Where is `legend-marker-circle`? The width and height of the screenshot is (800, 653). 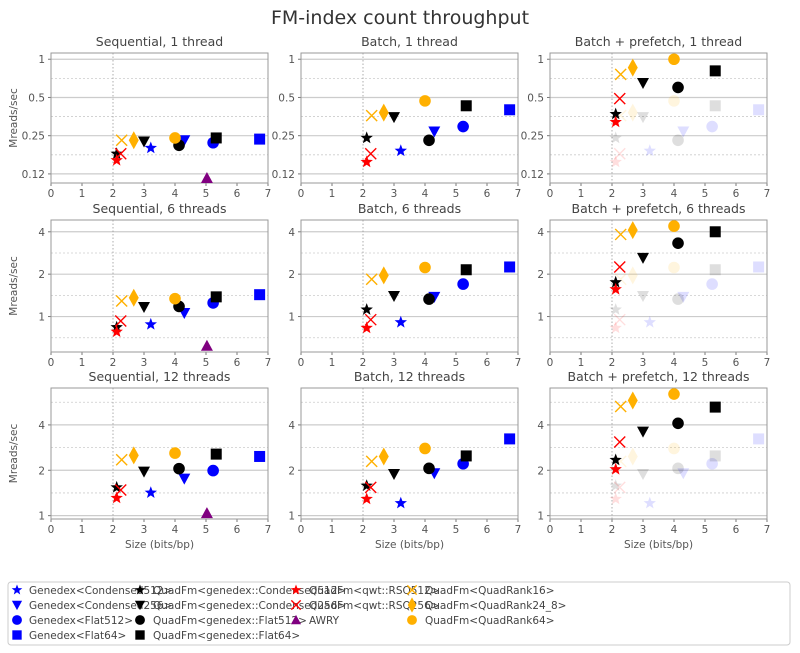
legend-marker-circle is located at coordinates (17, 620).